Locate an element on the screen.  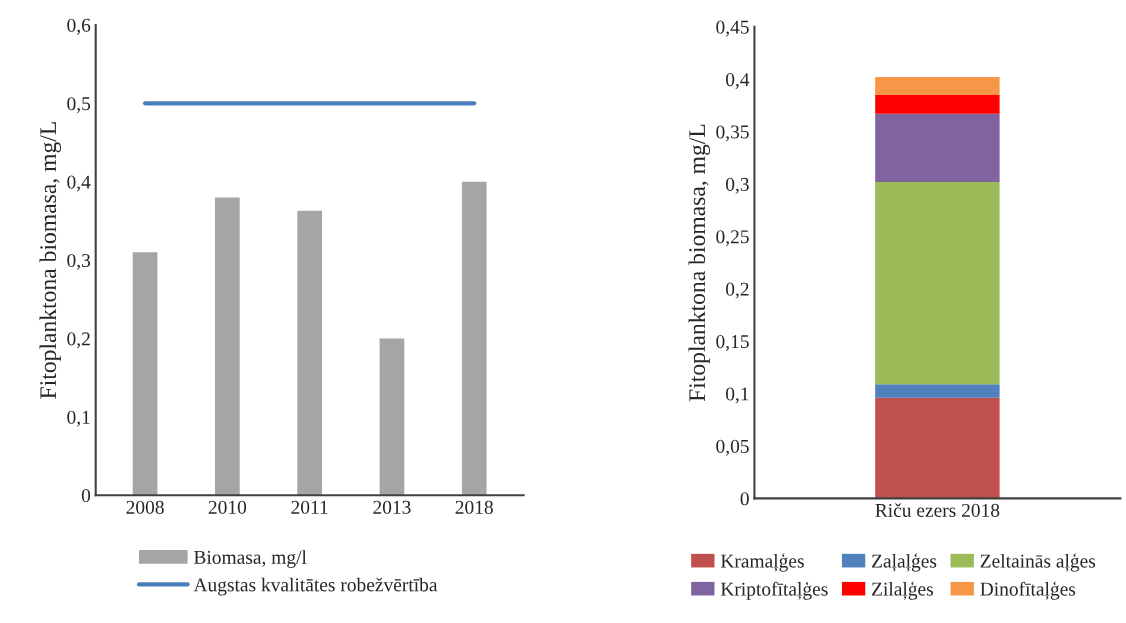
x-tick-label: 2018 is located at coordinates (474, 507).